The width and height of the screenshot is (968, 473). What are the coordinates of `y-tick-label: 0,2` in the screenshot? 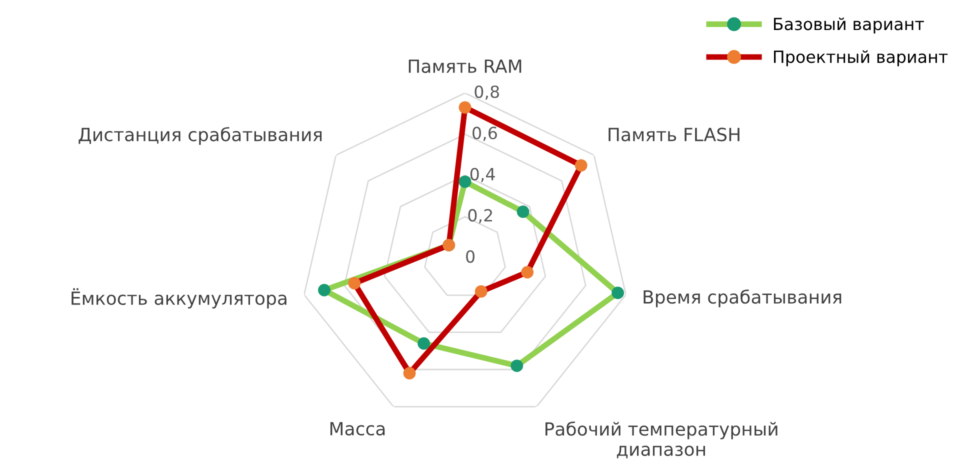 It's located at (480, 216).